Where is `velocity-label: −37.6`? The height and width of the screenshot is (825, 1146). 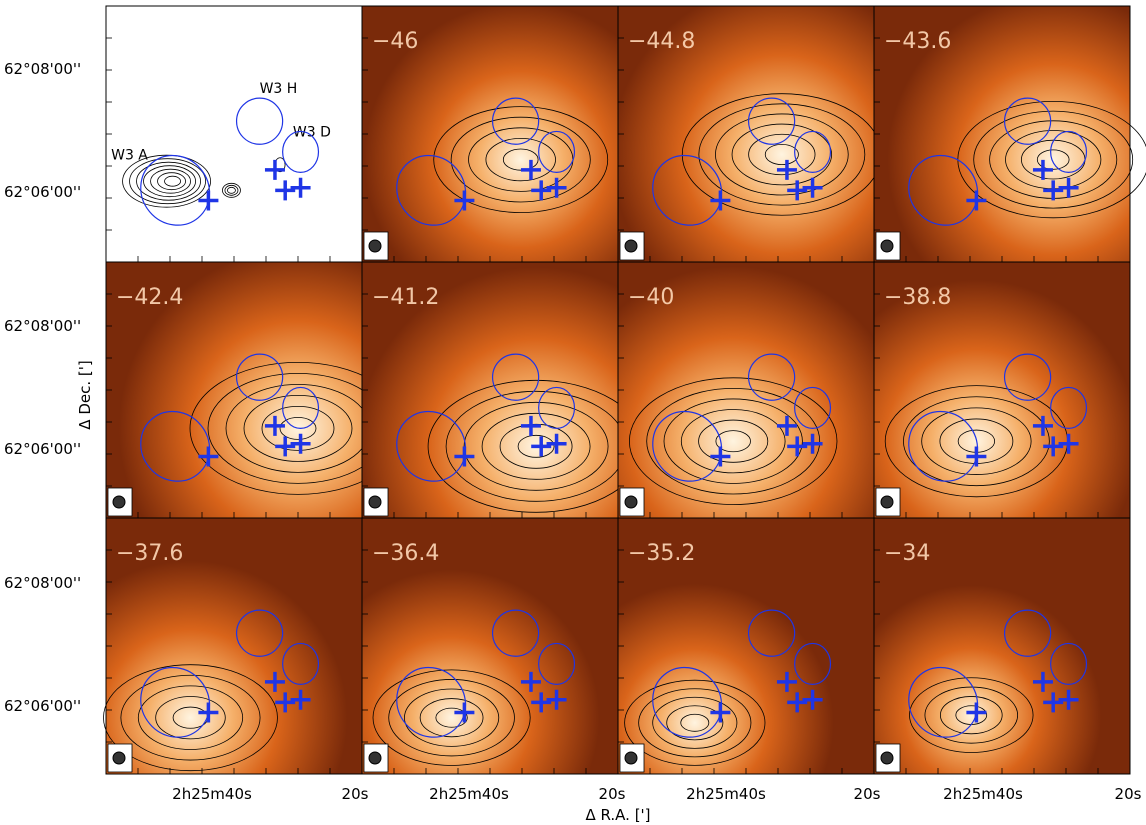
velocity-label: −37.6 is located at coordinates (149, 553).